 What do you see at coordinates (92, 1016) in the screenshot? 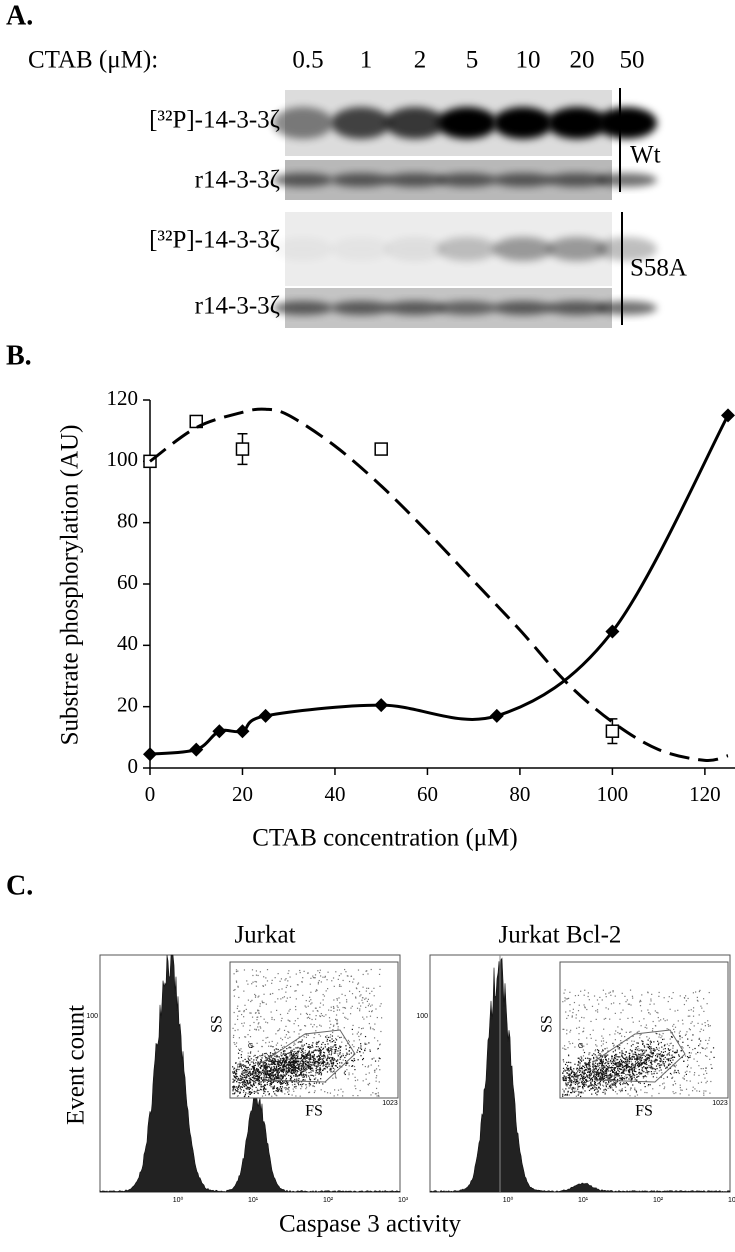
I see `y-tick-label: 100` at bounding box center [92, 1016].